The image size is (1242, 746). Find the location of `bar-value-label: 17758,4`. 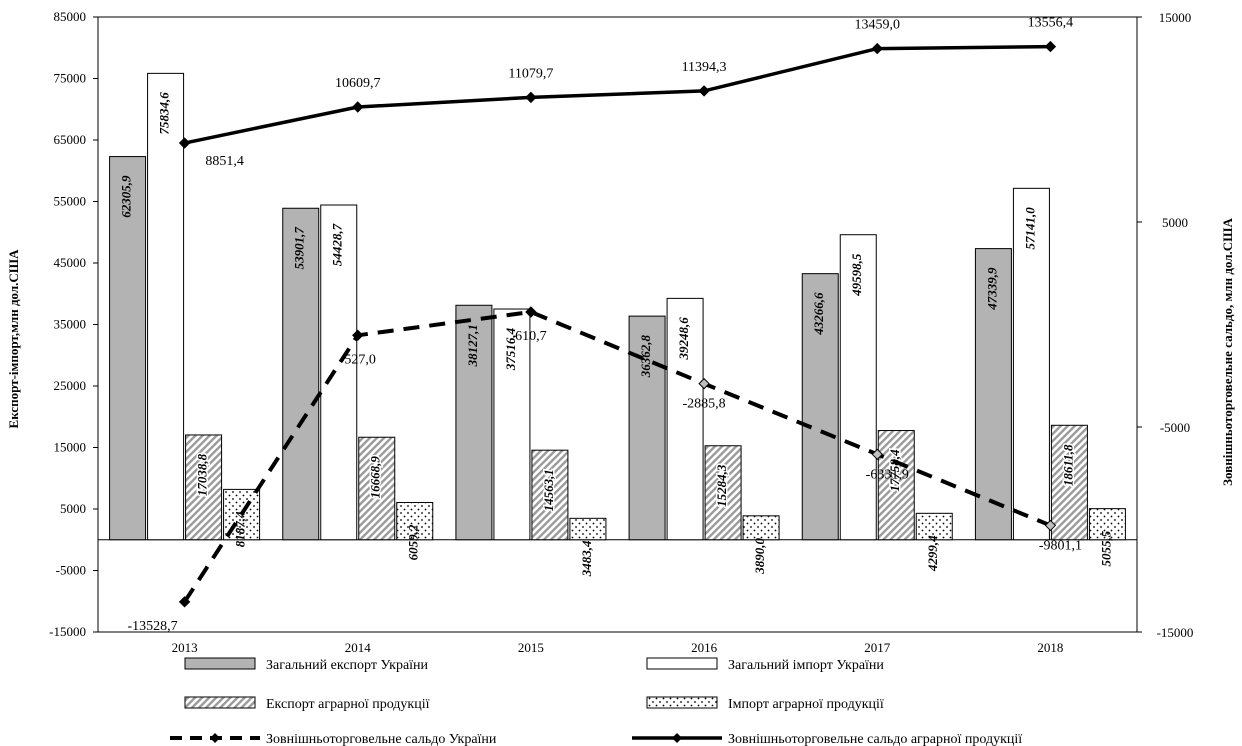

bar-value-label: 17758,4 is located at coordinates (894, 470).